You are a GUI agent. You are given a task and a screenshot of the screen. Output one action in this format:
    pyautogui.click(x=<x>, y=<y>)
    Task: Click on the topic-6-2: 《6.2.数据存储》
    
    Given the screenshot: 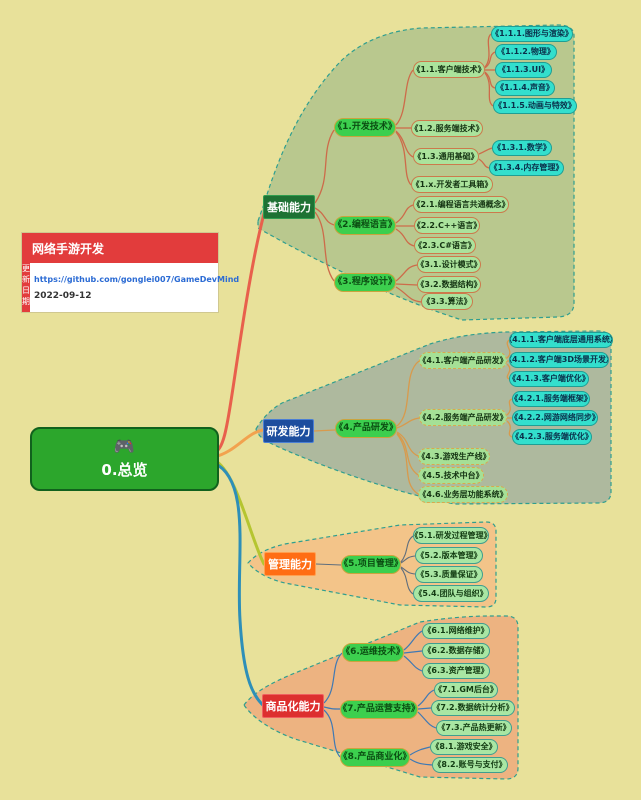 What is the action you would take?
    pyautogui.click(x=456, y=651)
    